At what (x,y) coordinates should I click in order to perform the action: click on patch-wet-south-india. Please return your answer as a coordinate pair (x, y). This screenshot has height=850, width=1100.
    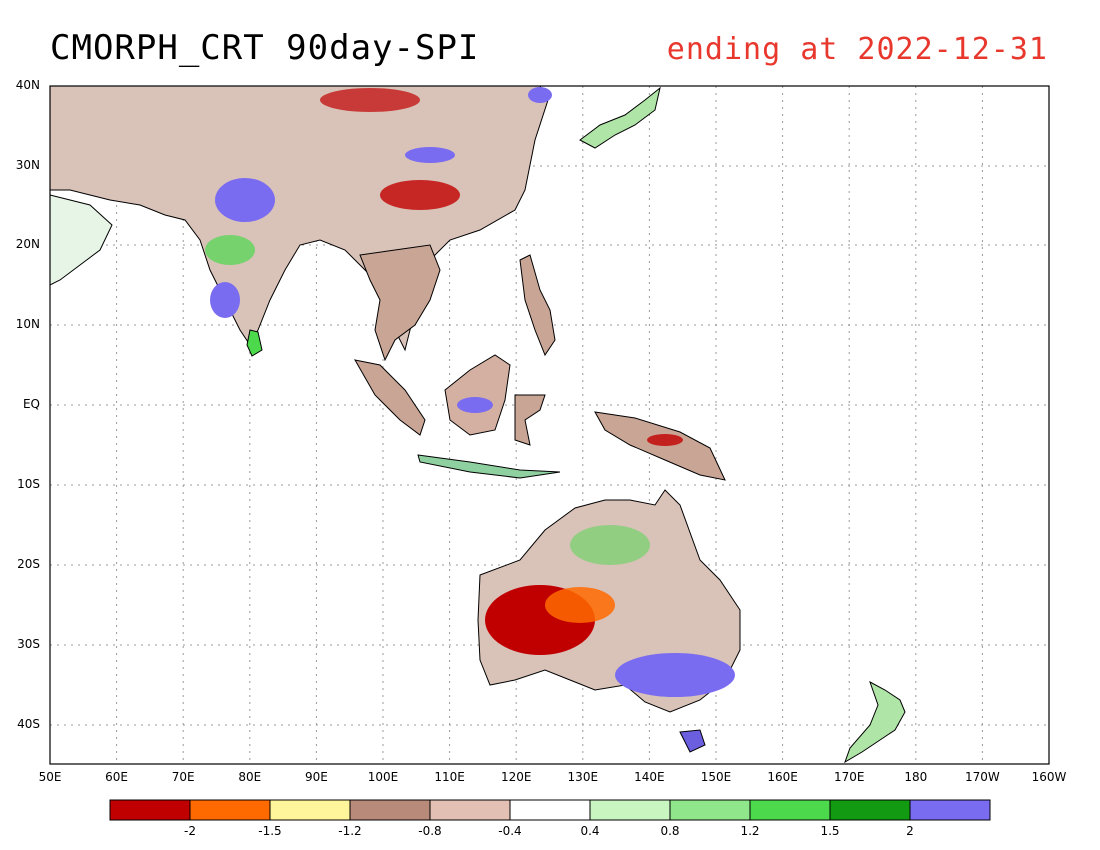
    Looking at the image, I should click on (225, 300).